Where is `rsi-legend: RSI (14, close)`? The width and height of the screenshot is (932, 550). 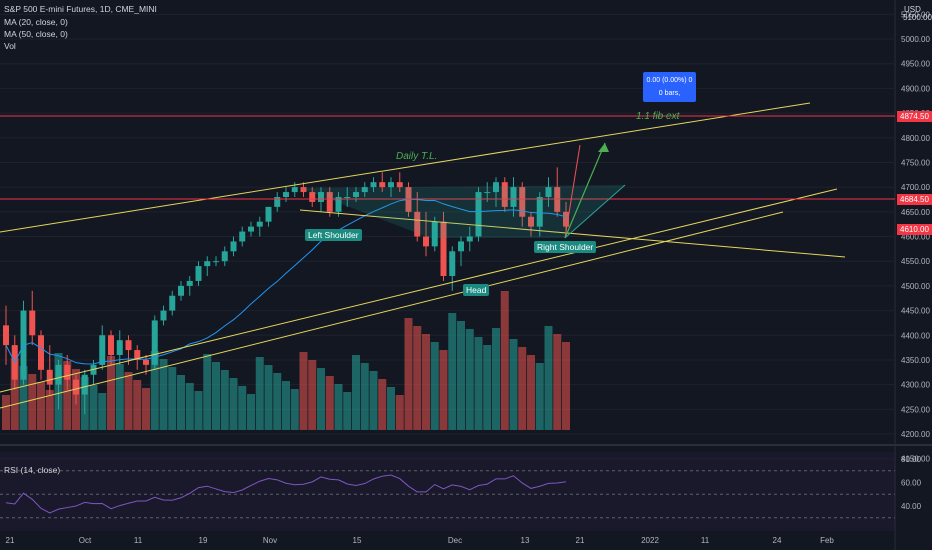
rsi-legend: RSI (14, close) is located at coordinates (32, 470).